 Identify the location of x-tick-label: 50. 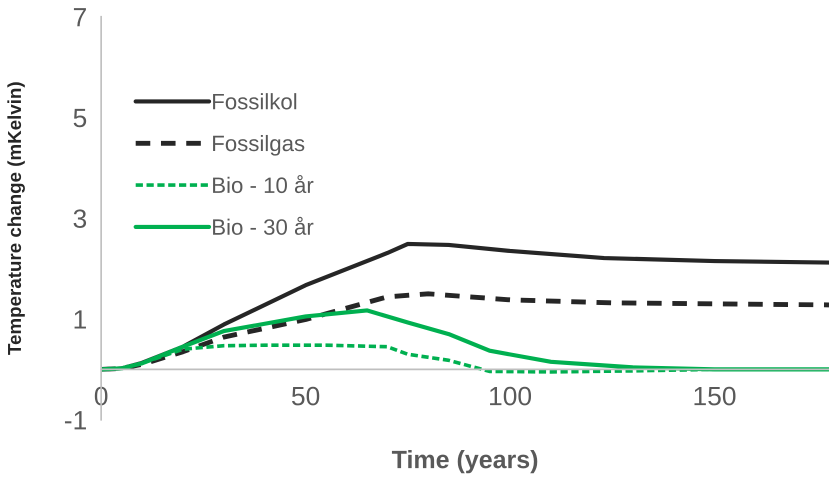
(306, 396).